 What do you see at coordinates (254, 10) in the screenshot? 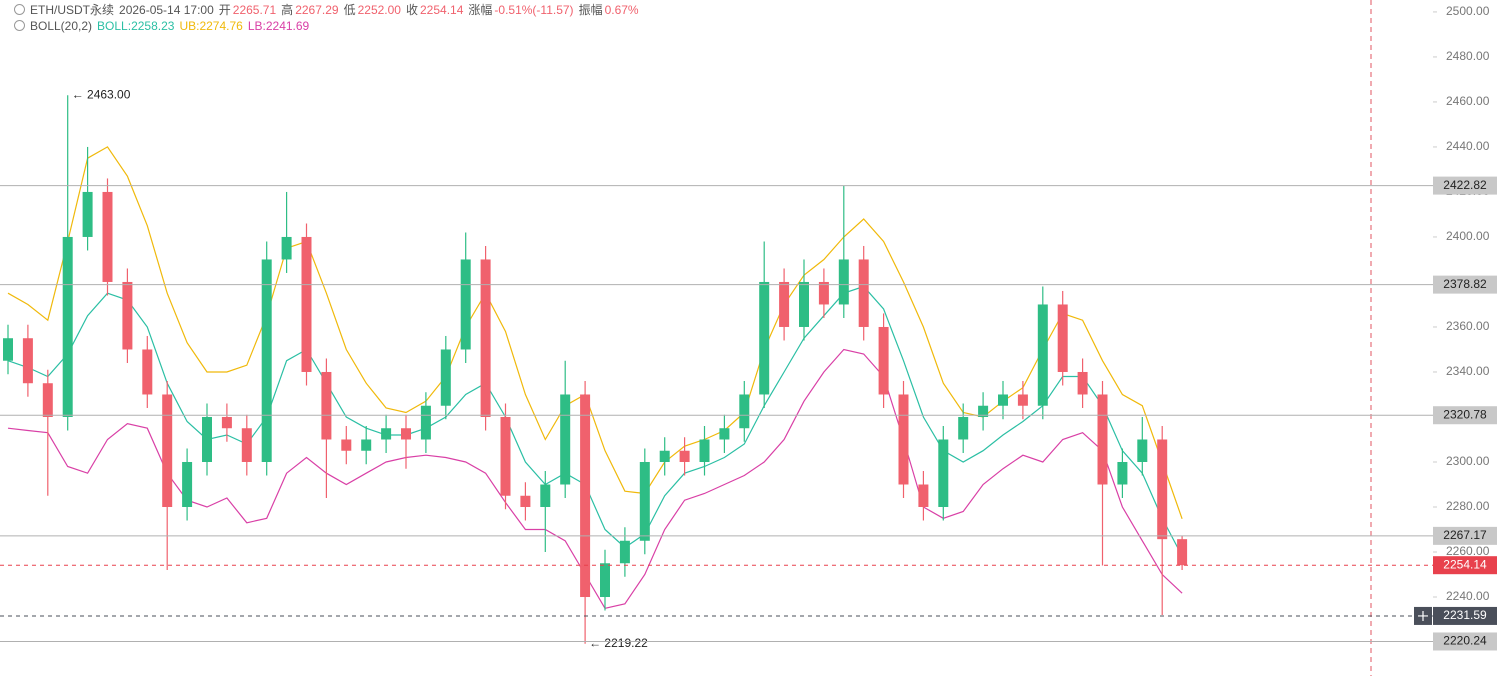
I see `field-value: 2265.71` at bounding box center [254, 10].